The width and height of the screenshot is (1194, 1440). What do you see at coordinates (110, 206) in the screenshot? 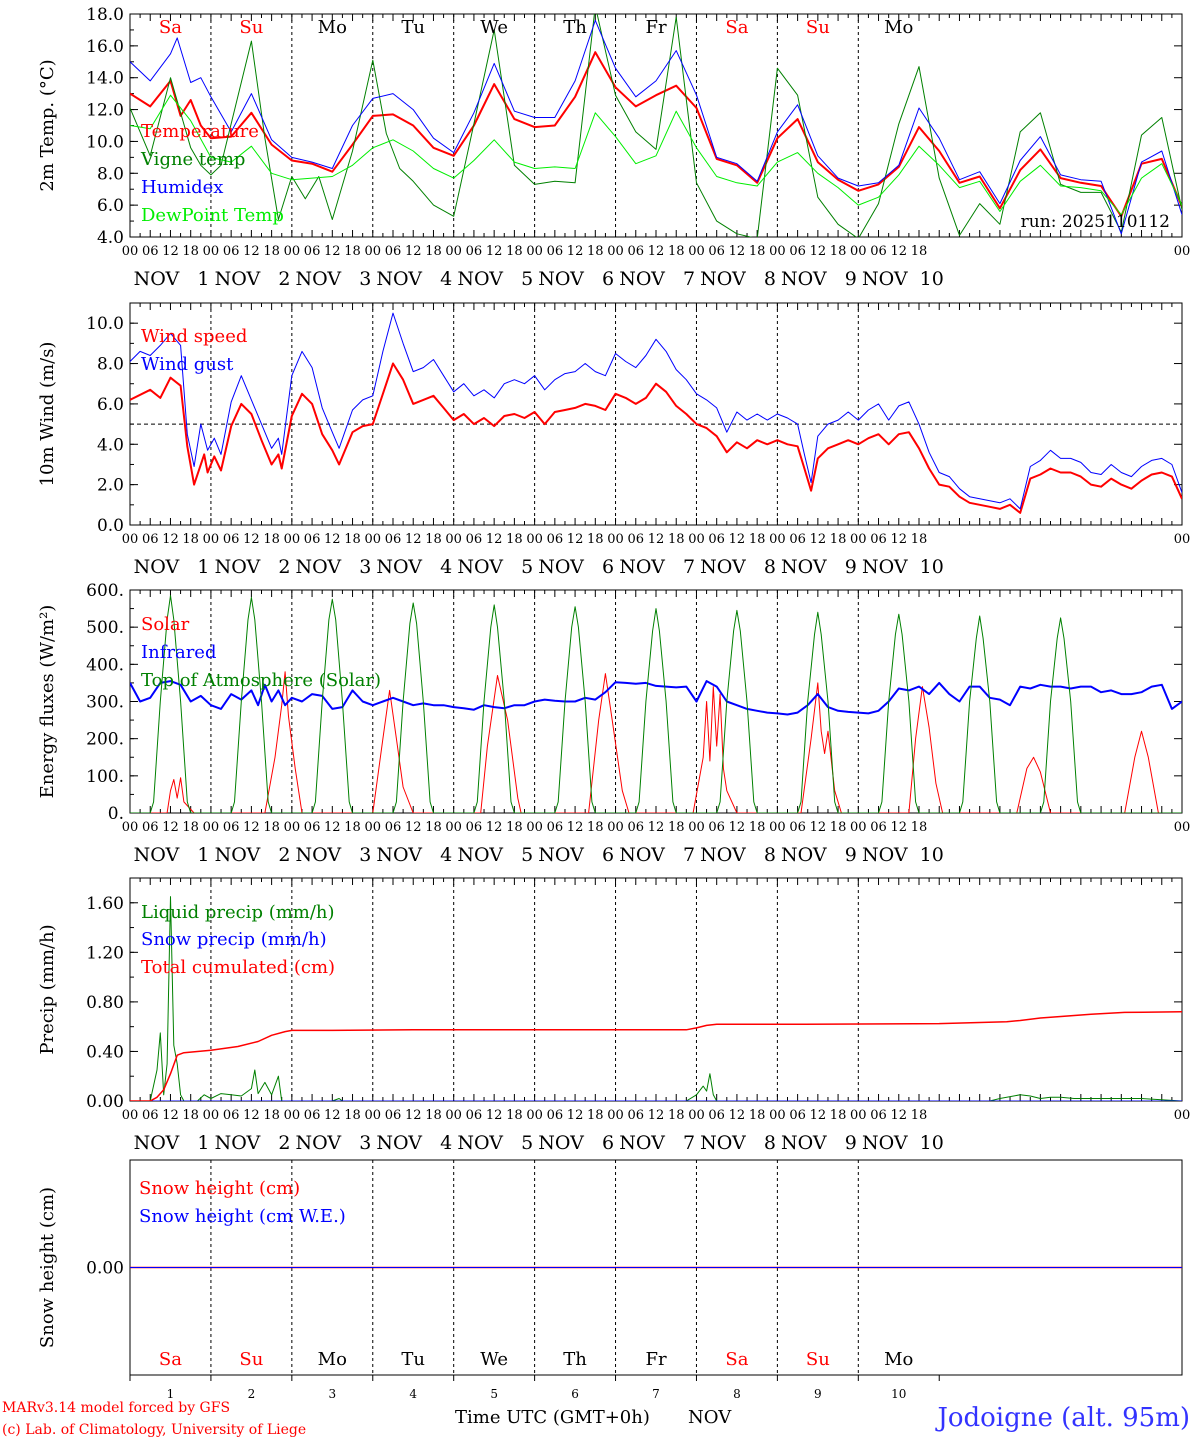
I see `temp-y-tick-label: 6.0` at bounding box center [110, 206].